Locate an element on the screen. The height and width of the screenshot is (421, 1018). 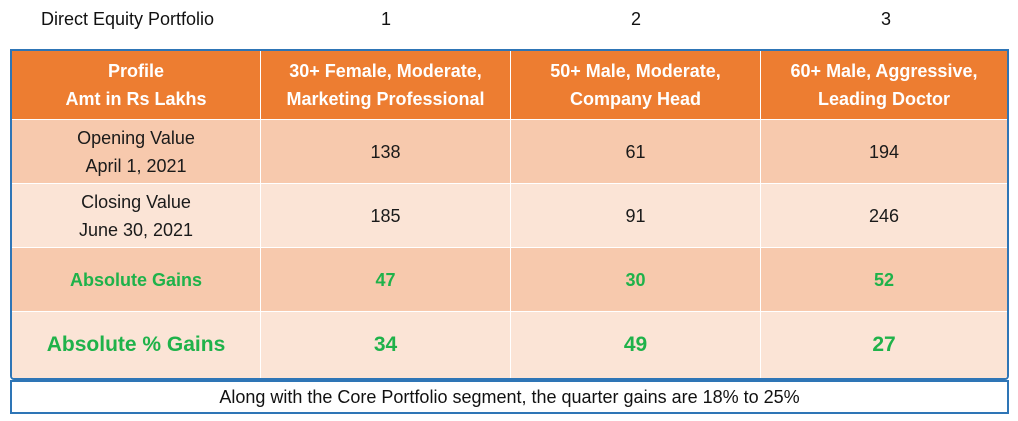
opening-label-line2: April 1, 2021 is located at coordinates (136, 165).